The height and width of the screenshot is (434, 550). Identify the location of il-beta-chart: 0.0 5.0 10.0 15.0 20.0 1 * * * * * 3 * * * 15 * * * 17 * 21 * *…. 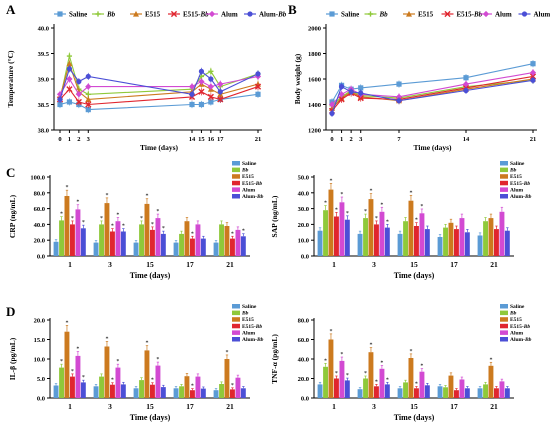
(136, 363).